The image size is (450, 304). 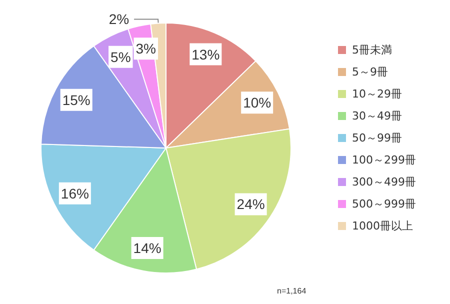 What do you see at coordinates (370, 72) in the screenshot?
I see `legend-label: 5～9冊` at bounding box center [370, 72].